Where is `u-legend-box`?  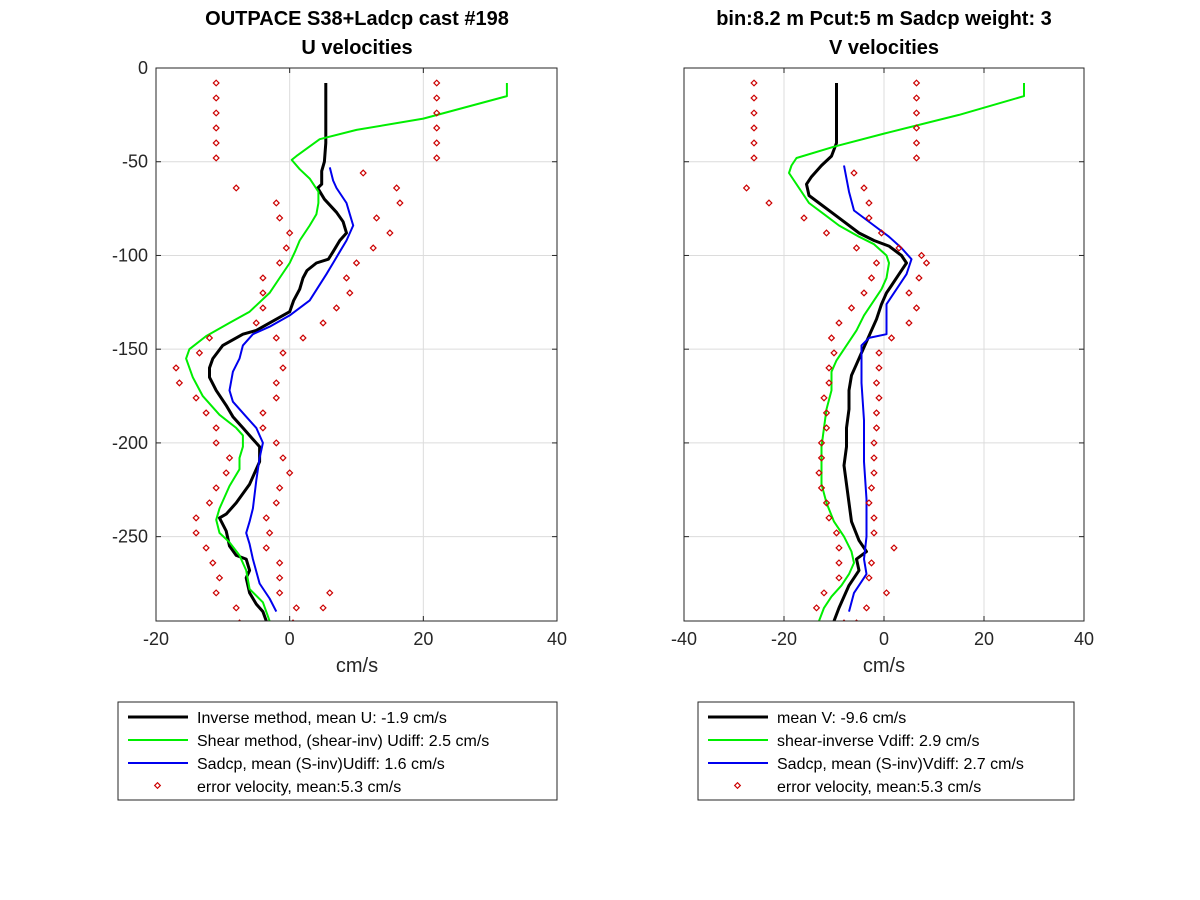
u-legend-box is located at coordinates (337, 751).